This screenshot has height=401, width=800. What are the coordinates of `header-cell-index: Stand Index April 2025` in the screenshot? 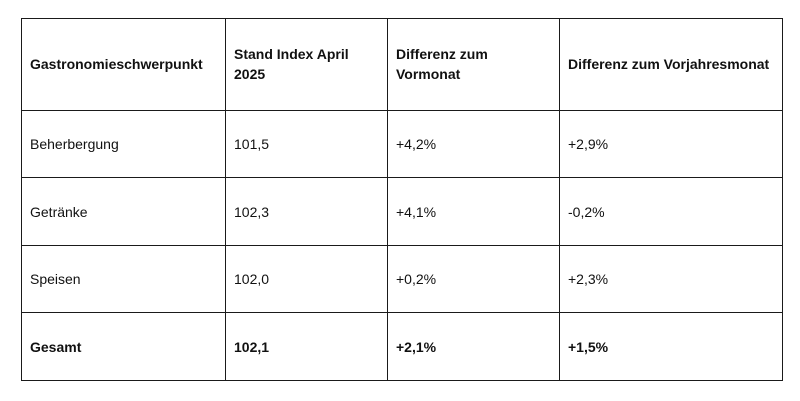 It's located at (306, 64).